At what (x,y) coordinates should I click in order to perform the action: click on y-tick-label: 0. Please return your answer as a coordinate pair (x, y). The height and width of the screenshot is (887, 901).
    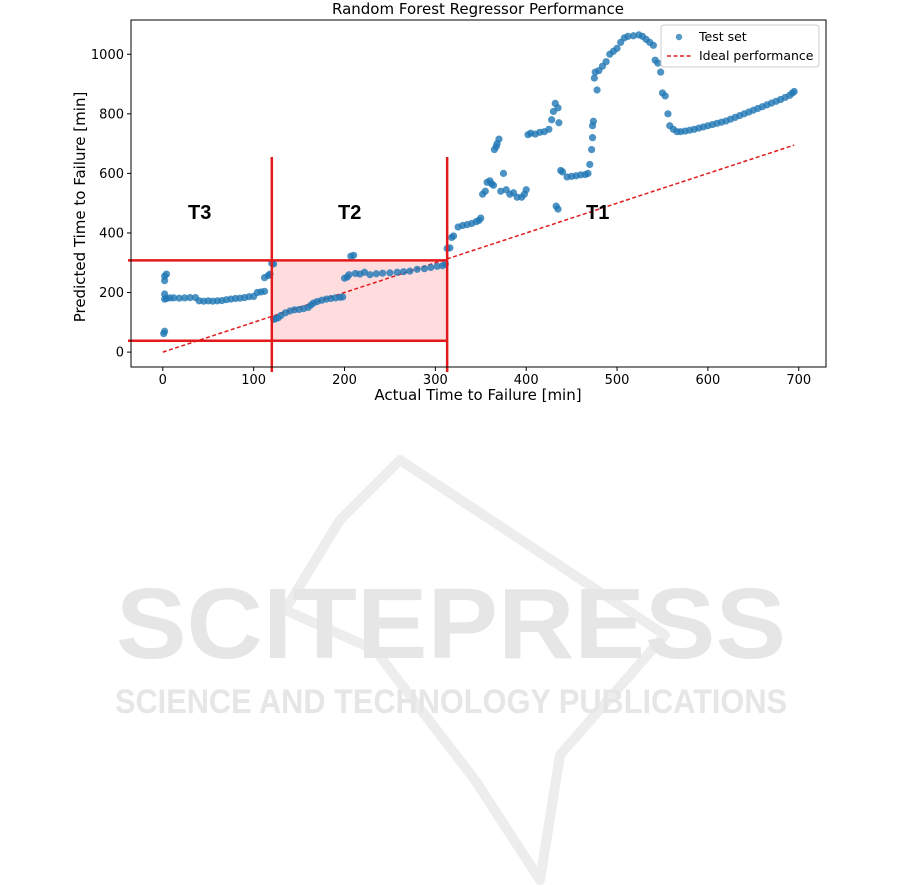
    Looking at the image, I should click on (120, 353).